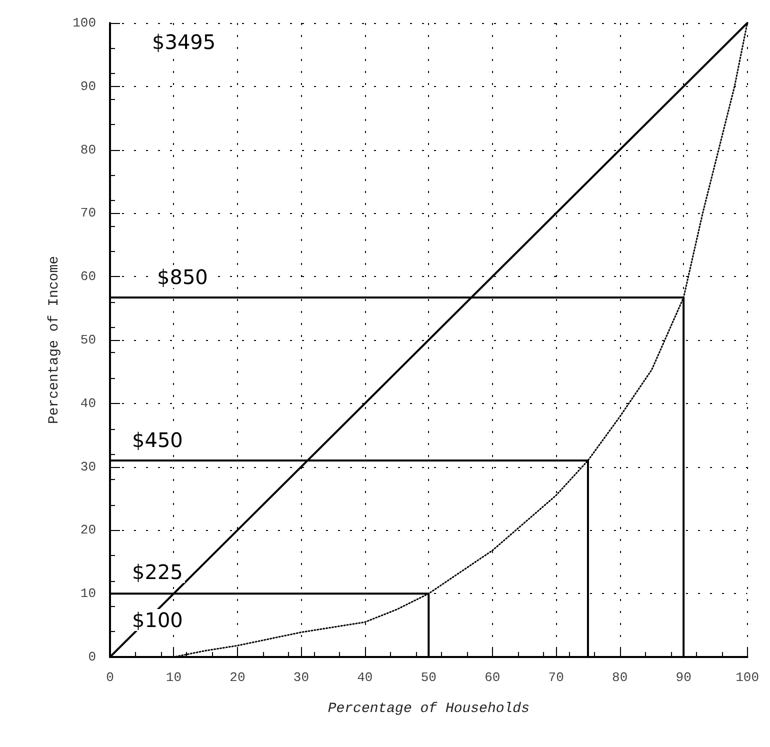 This screenshot has width=770, height=747. I want to click on y-tick-label: 70, so click(88, 213).